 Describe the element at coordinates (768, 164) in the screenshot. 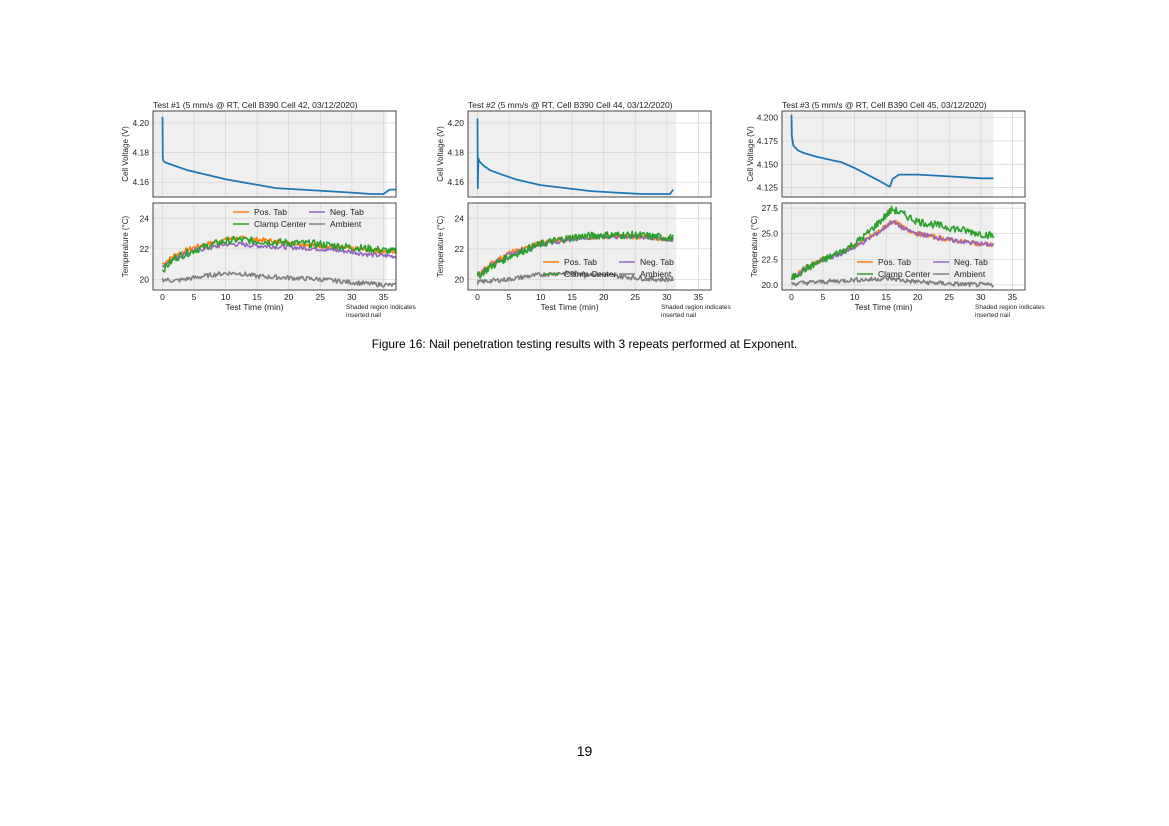

I see `y-tick-label: 4.150` at that location.